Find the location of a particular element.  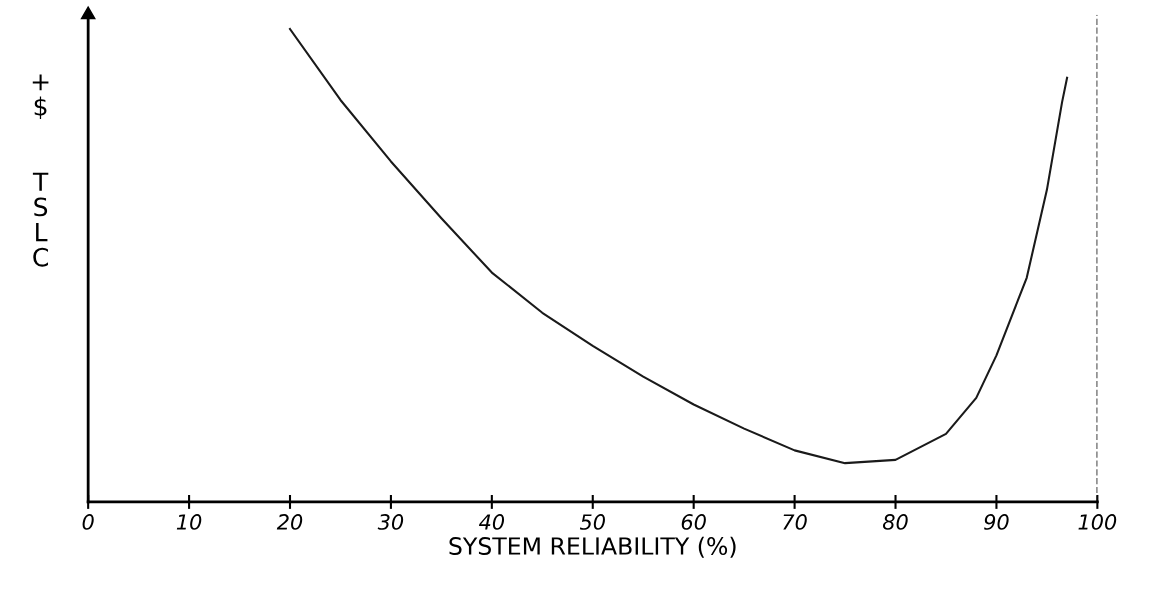

x-tick-label: 70 is located at coordinates (795, 522).